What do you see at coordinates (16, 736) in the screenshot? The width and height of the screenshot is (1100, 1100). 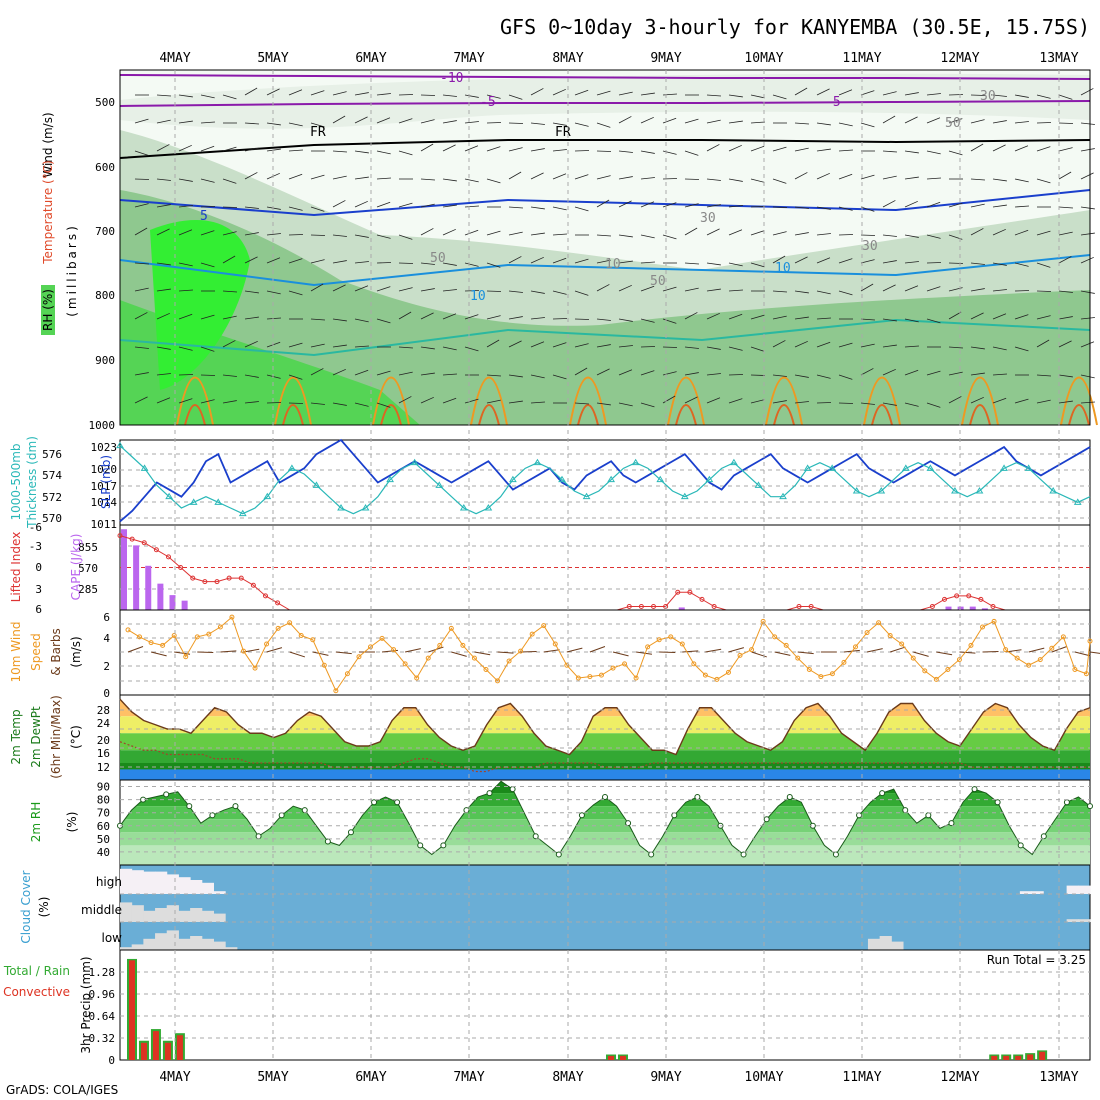 I see `temp-label: 2m Temp` at bounding box center [16, 736].